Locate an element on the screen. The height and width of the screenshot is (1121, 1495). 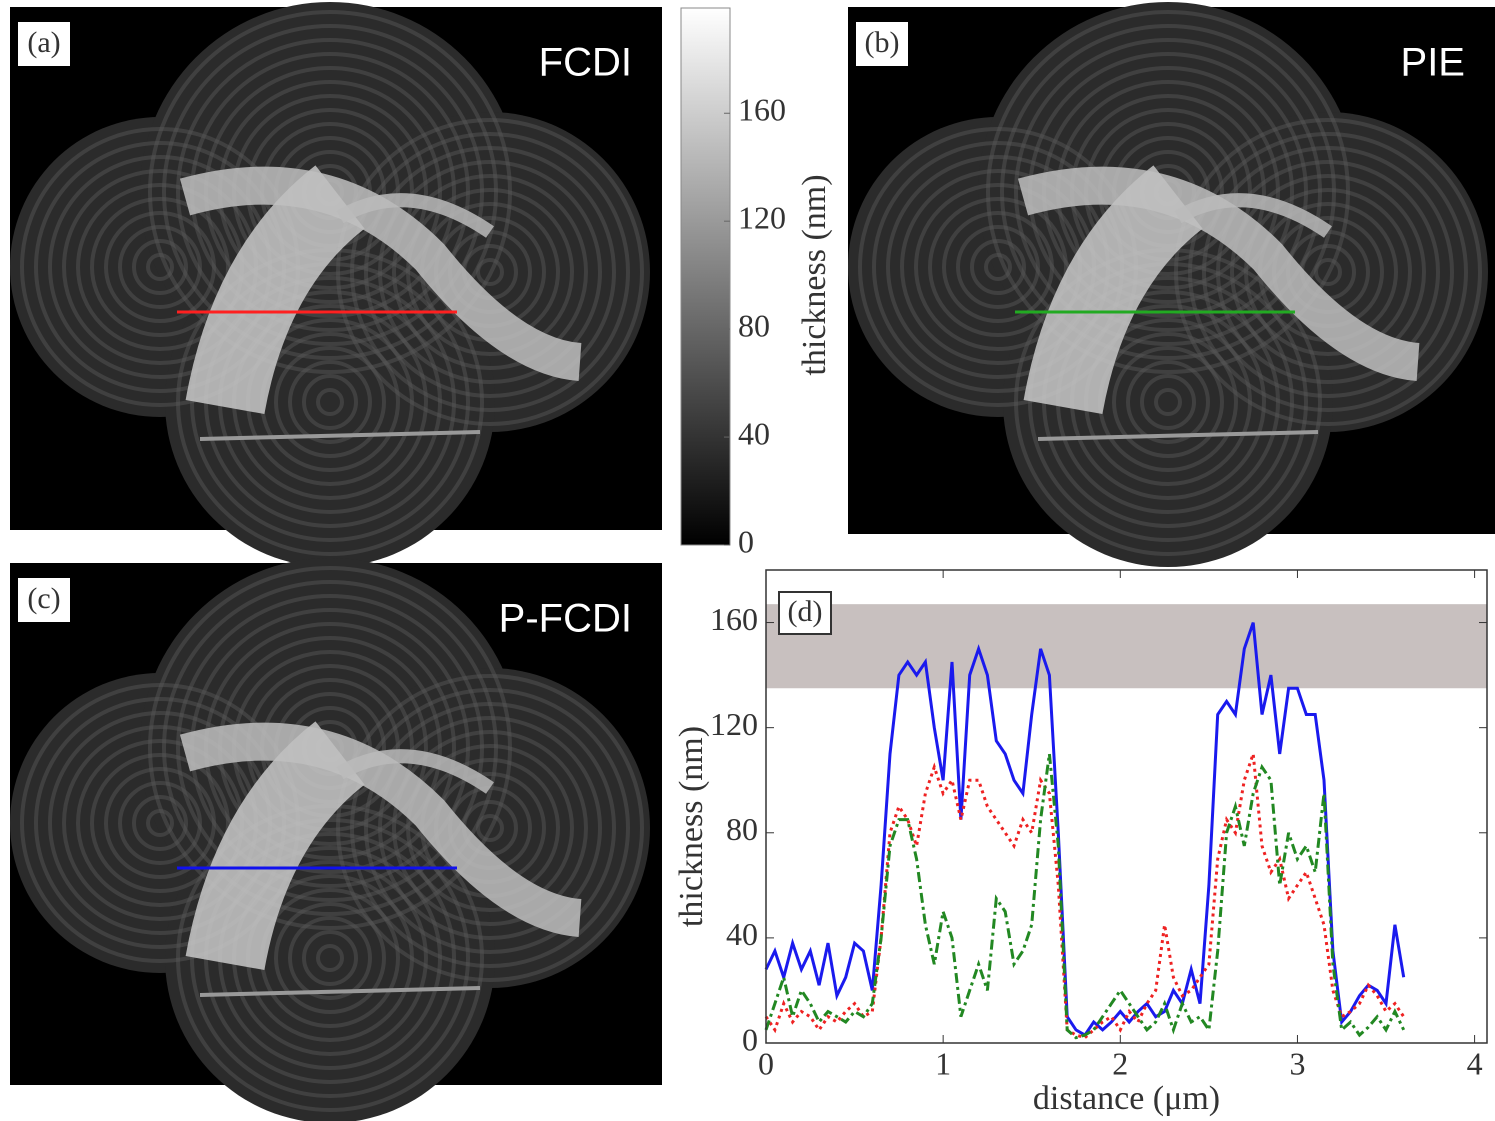
panel-title: FCDI is located at coordinates (585, 63).